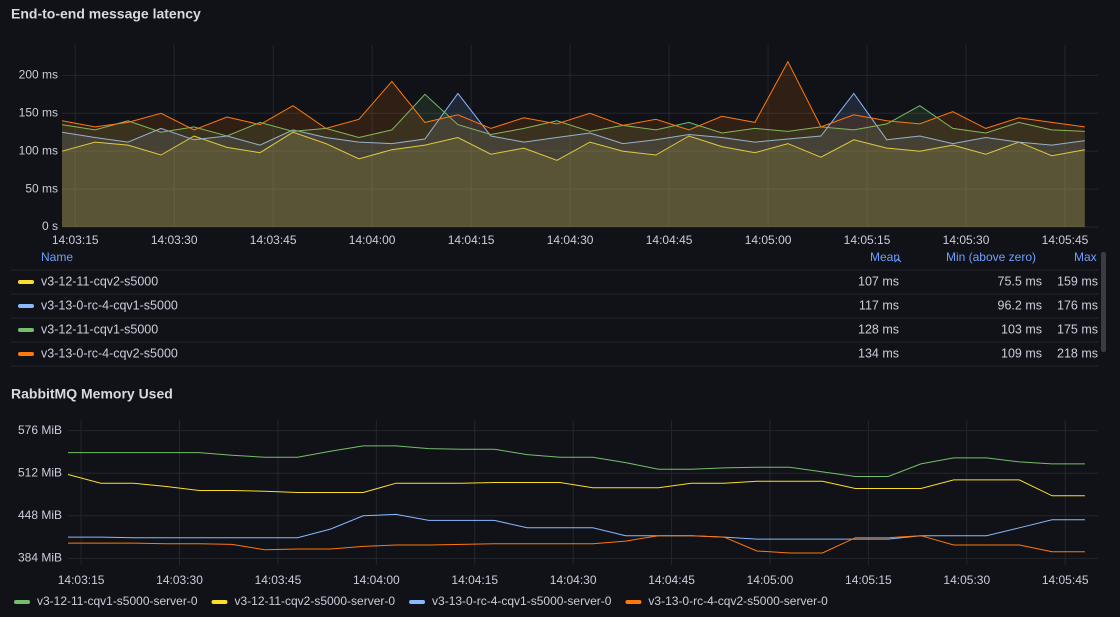 The height and width of the screenshot is (617, 1120). Describe the element at coordinates (878, 281) in the screenshot. I see `legend-mean: 107 ms` at that location.